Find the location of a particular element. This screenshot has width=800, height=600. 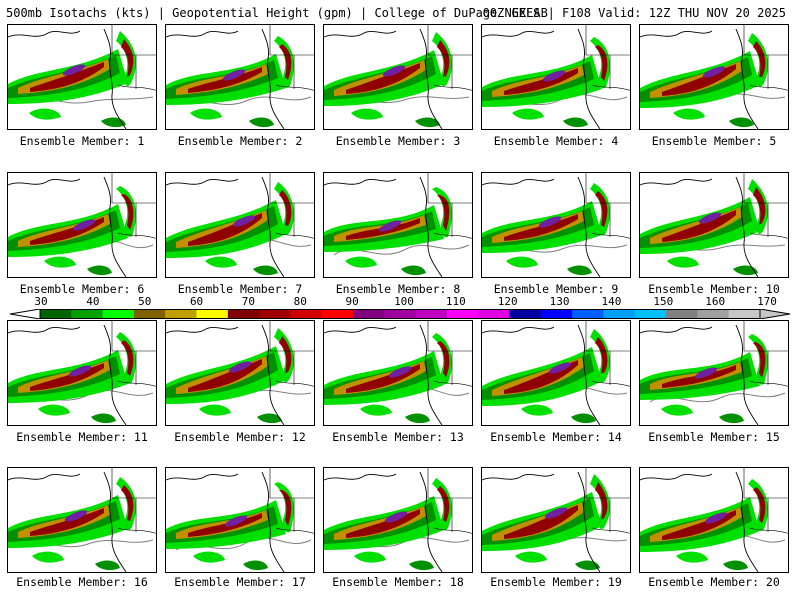

ensemble-member-label: Ensemble Member: 5 is located at coordinates (714, 141).